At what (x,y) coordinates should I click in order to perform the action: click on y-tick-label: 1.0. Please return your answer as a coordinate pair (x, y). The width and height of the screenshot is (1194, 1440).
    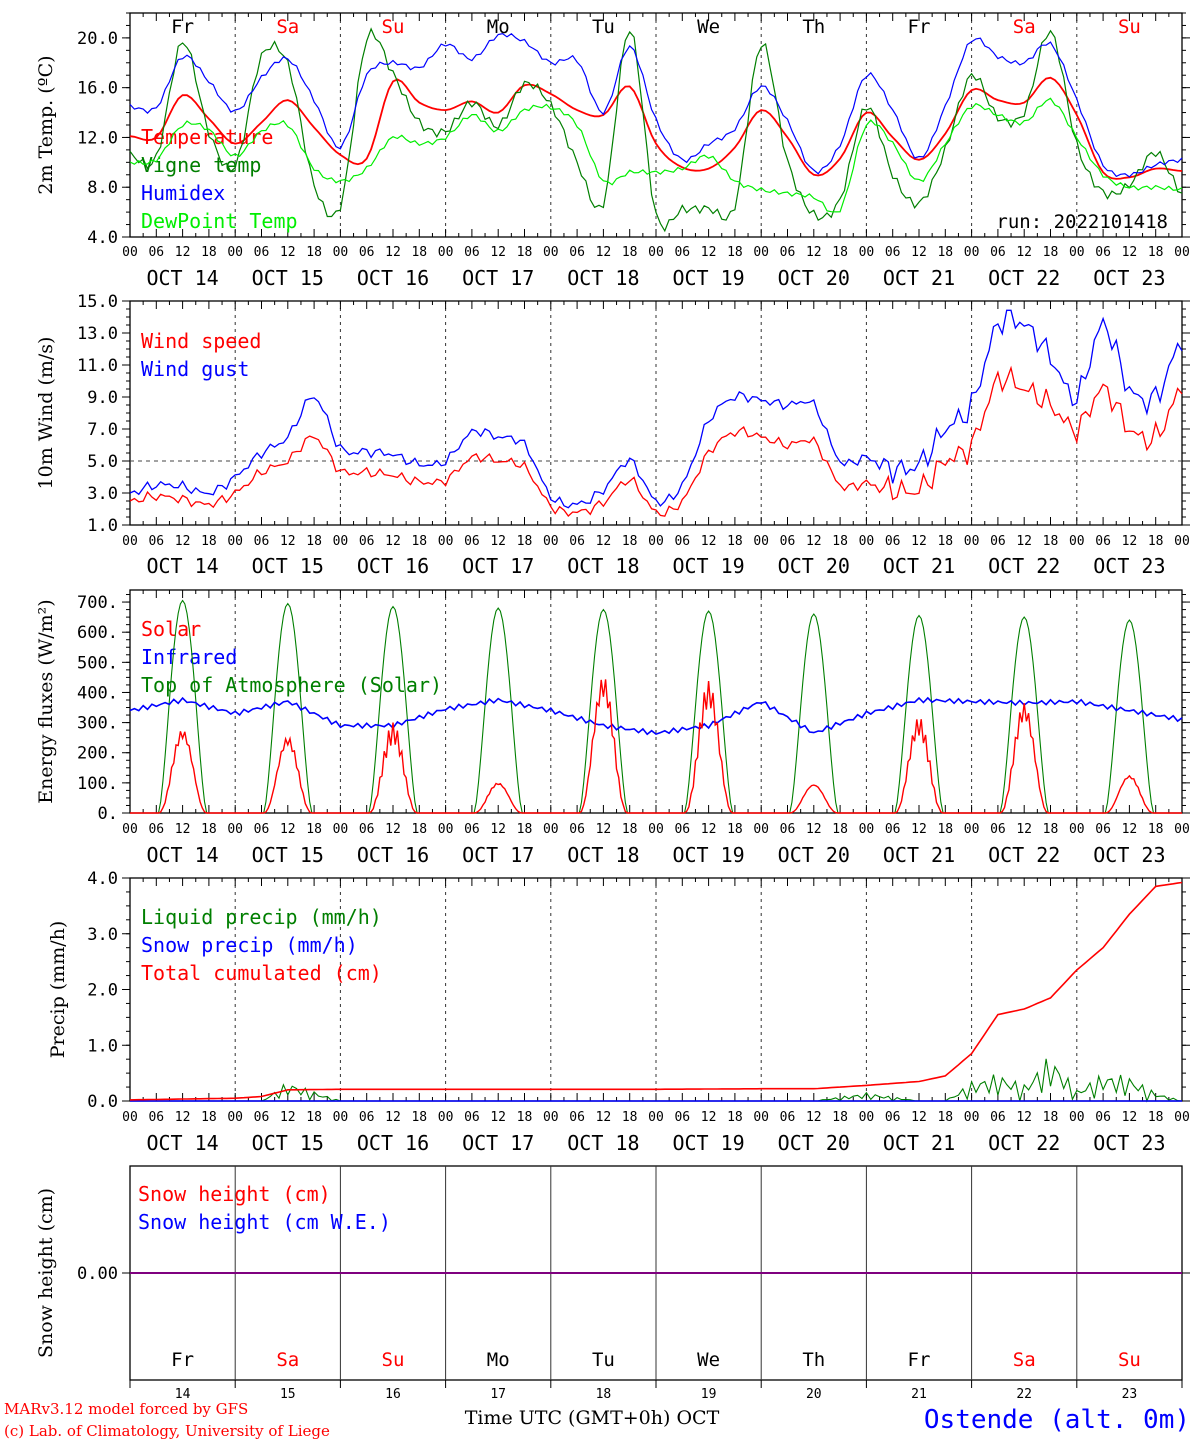
    Looking at the image, I should click on (102, 526).